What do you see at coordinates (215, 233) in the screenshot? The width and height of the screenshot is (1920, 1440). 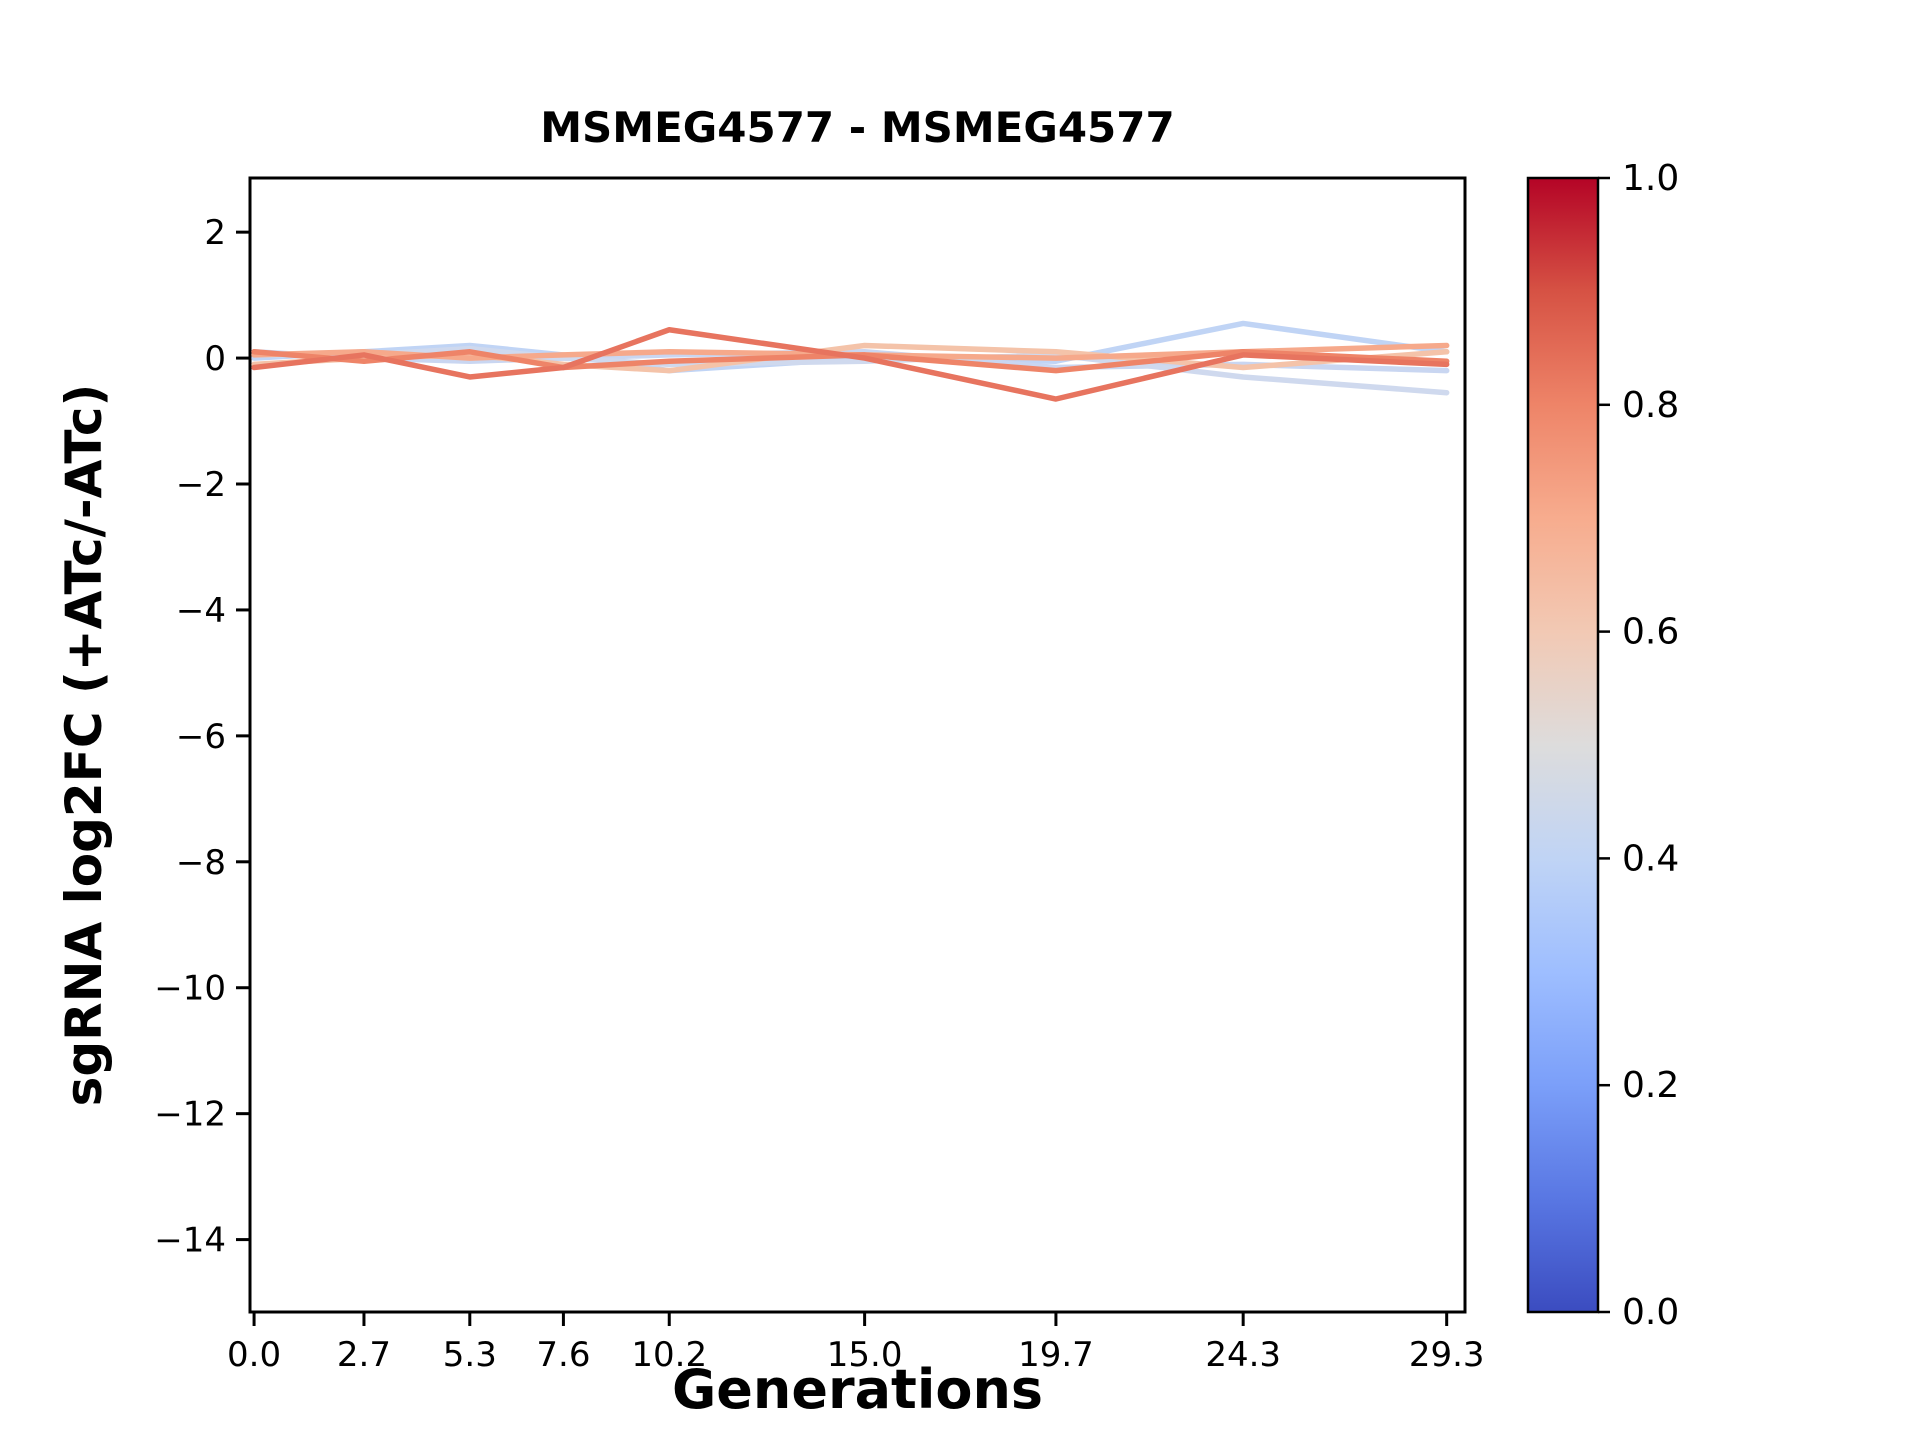 I see `y-tick-label: 2` at bounding box center [215, 233].